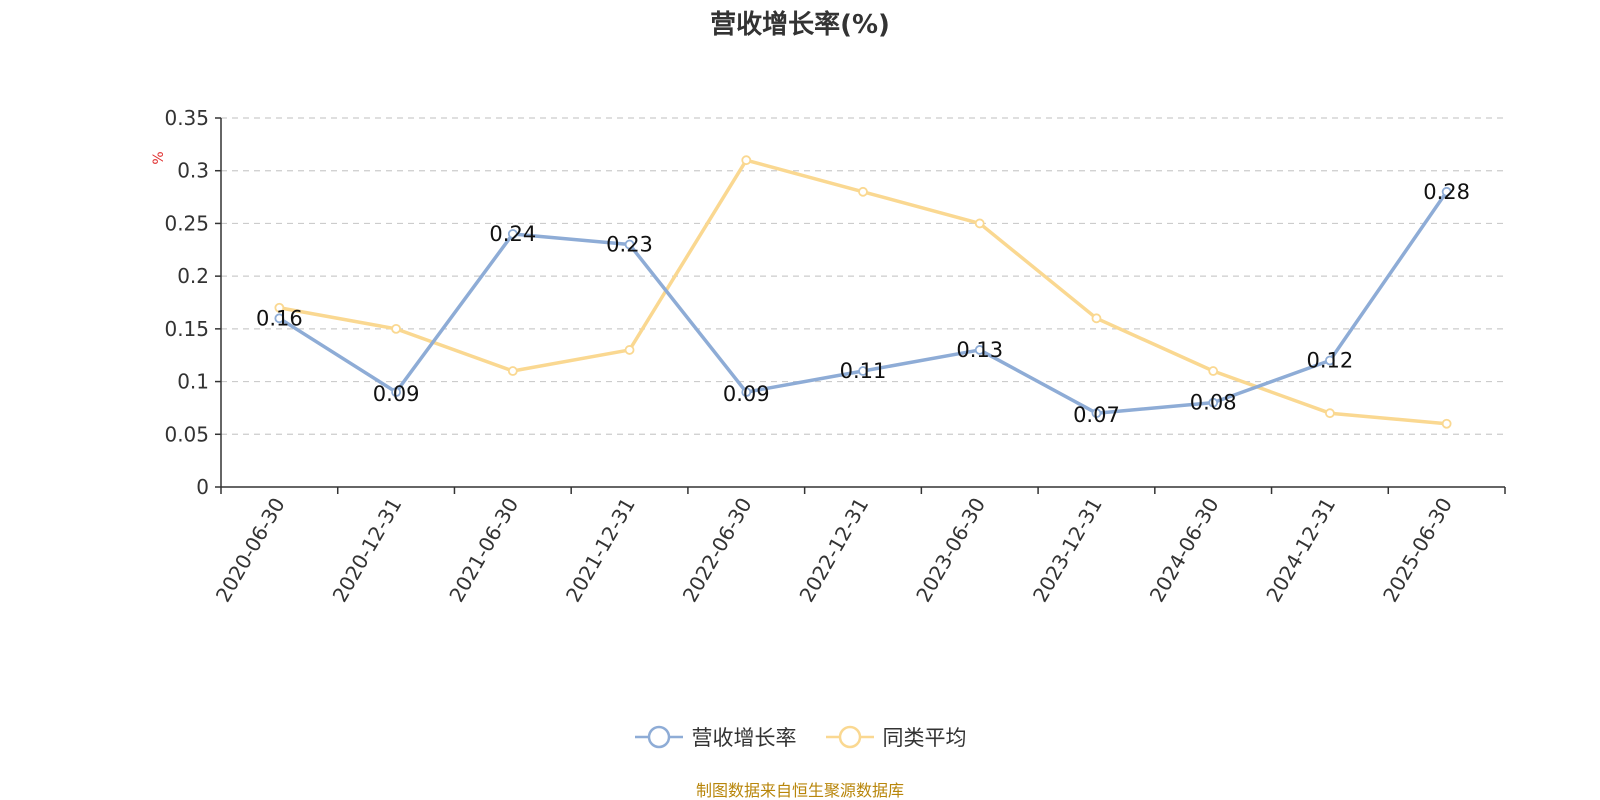 The width and height of the screenshot is (1600, 800). Describe the element at coordinates (186, 434) in the screenshot. I see `y-tick-label: 0.05` at that location.